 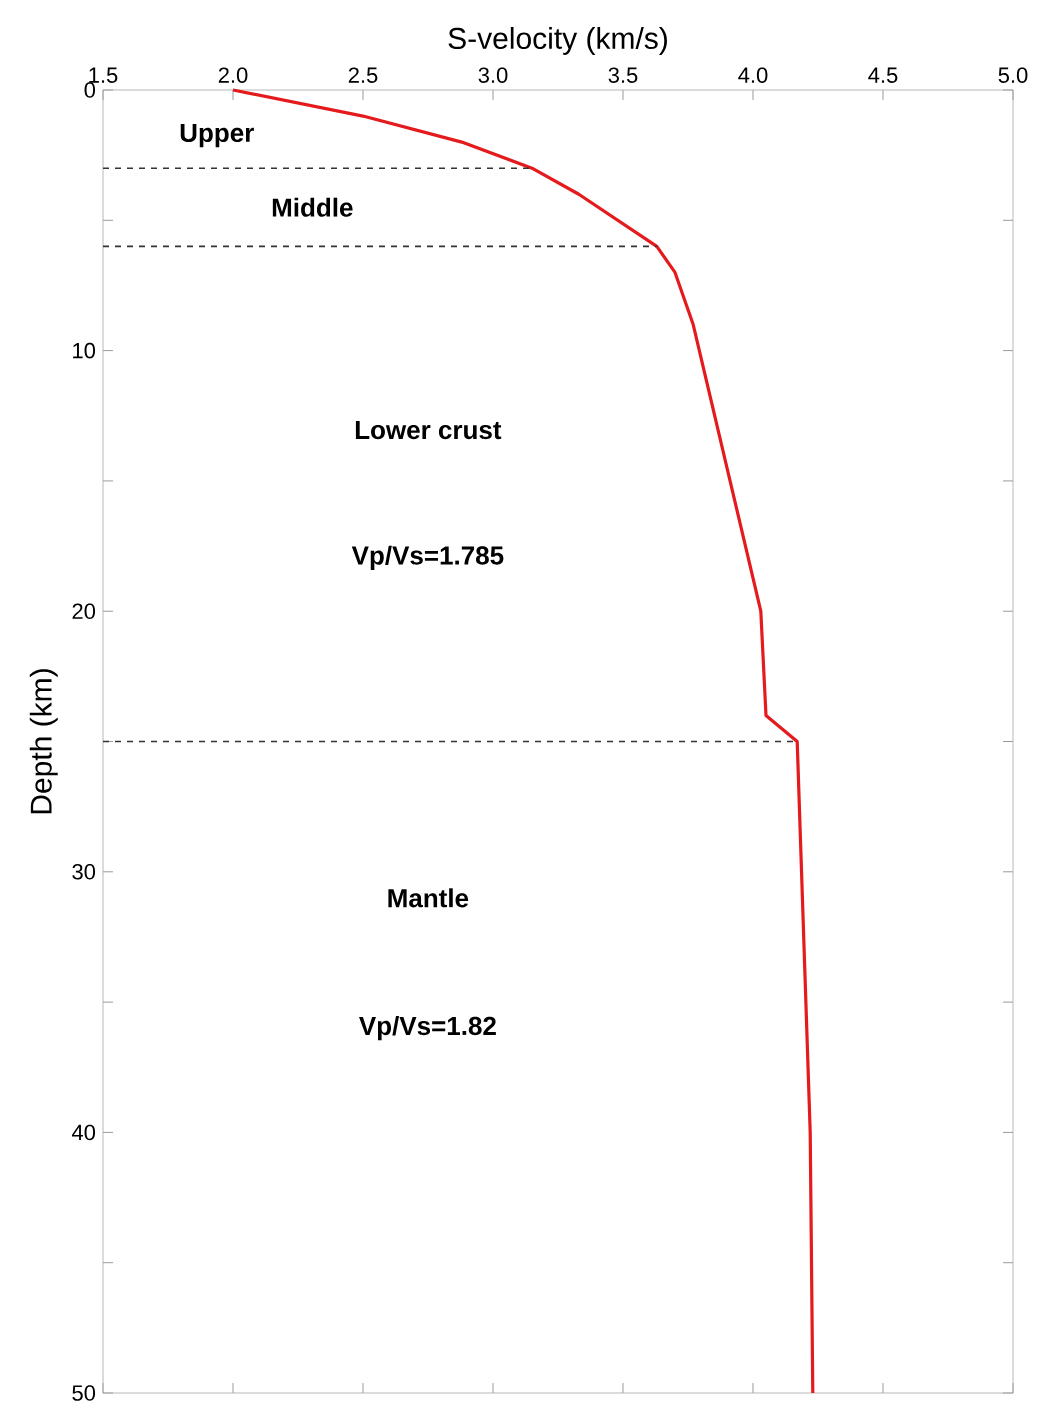 What do you see at coordinates (428, 430) in the screenshot?
I see `annotation: Lower crust` at bounding box center [428, 430].